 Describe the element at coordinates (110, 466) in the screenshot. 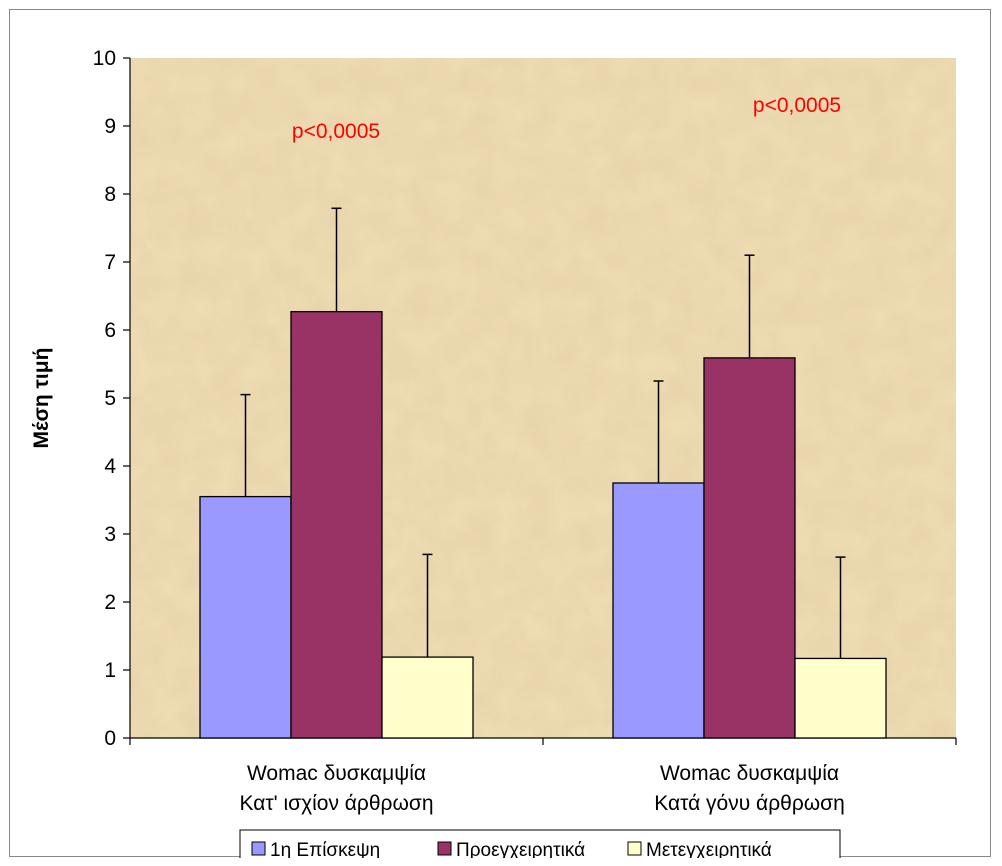

I see `y-tick-label: 4` at that location.